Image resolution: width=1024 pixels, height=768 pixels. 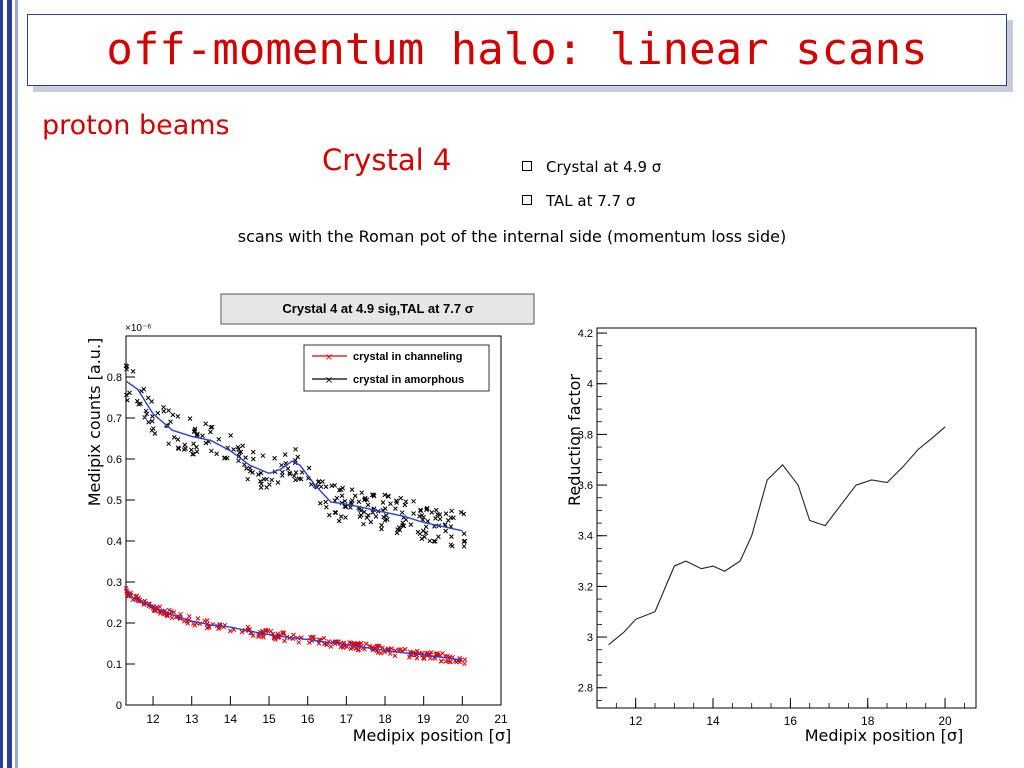 I want to click on bullet-text: Crystal at 4.9 σ, so click(x=604, y=167).